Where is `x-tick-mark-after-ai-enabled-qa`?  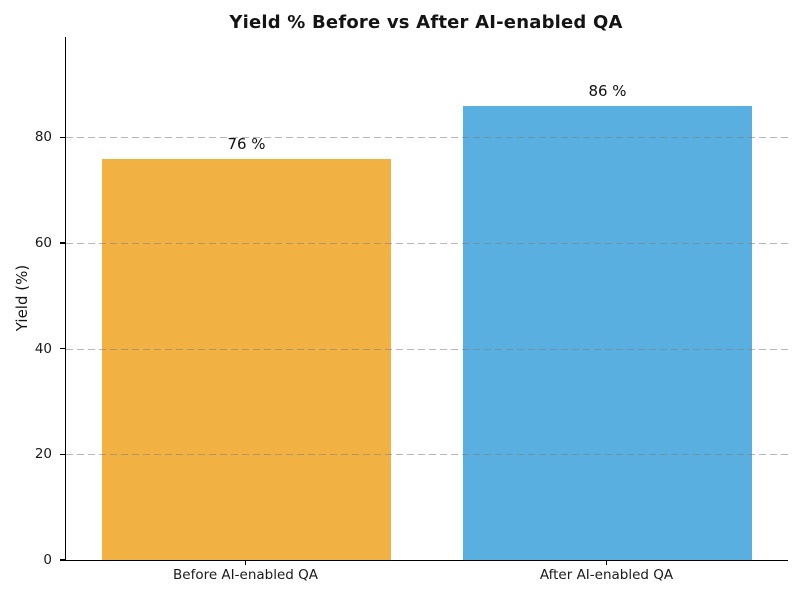
x-tick-mark-after-ai-enabled-qa is located at coordinates (606, 562).